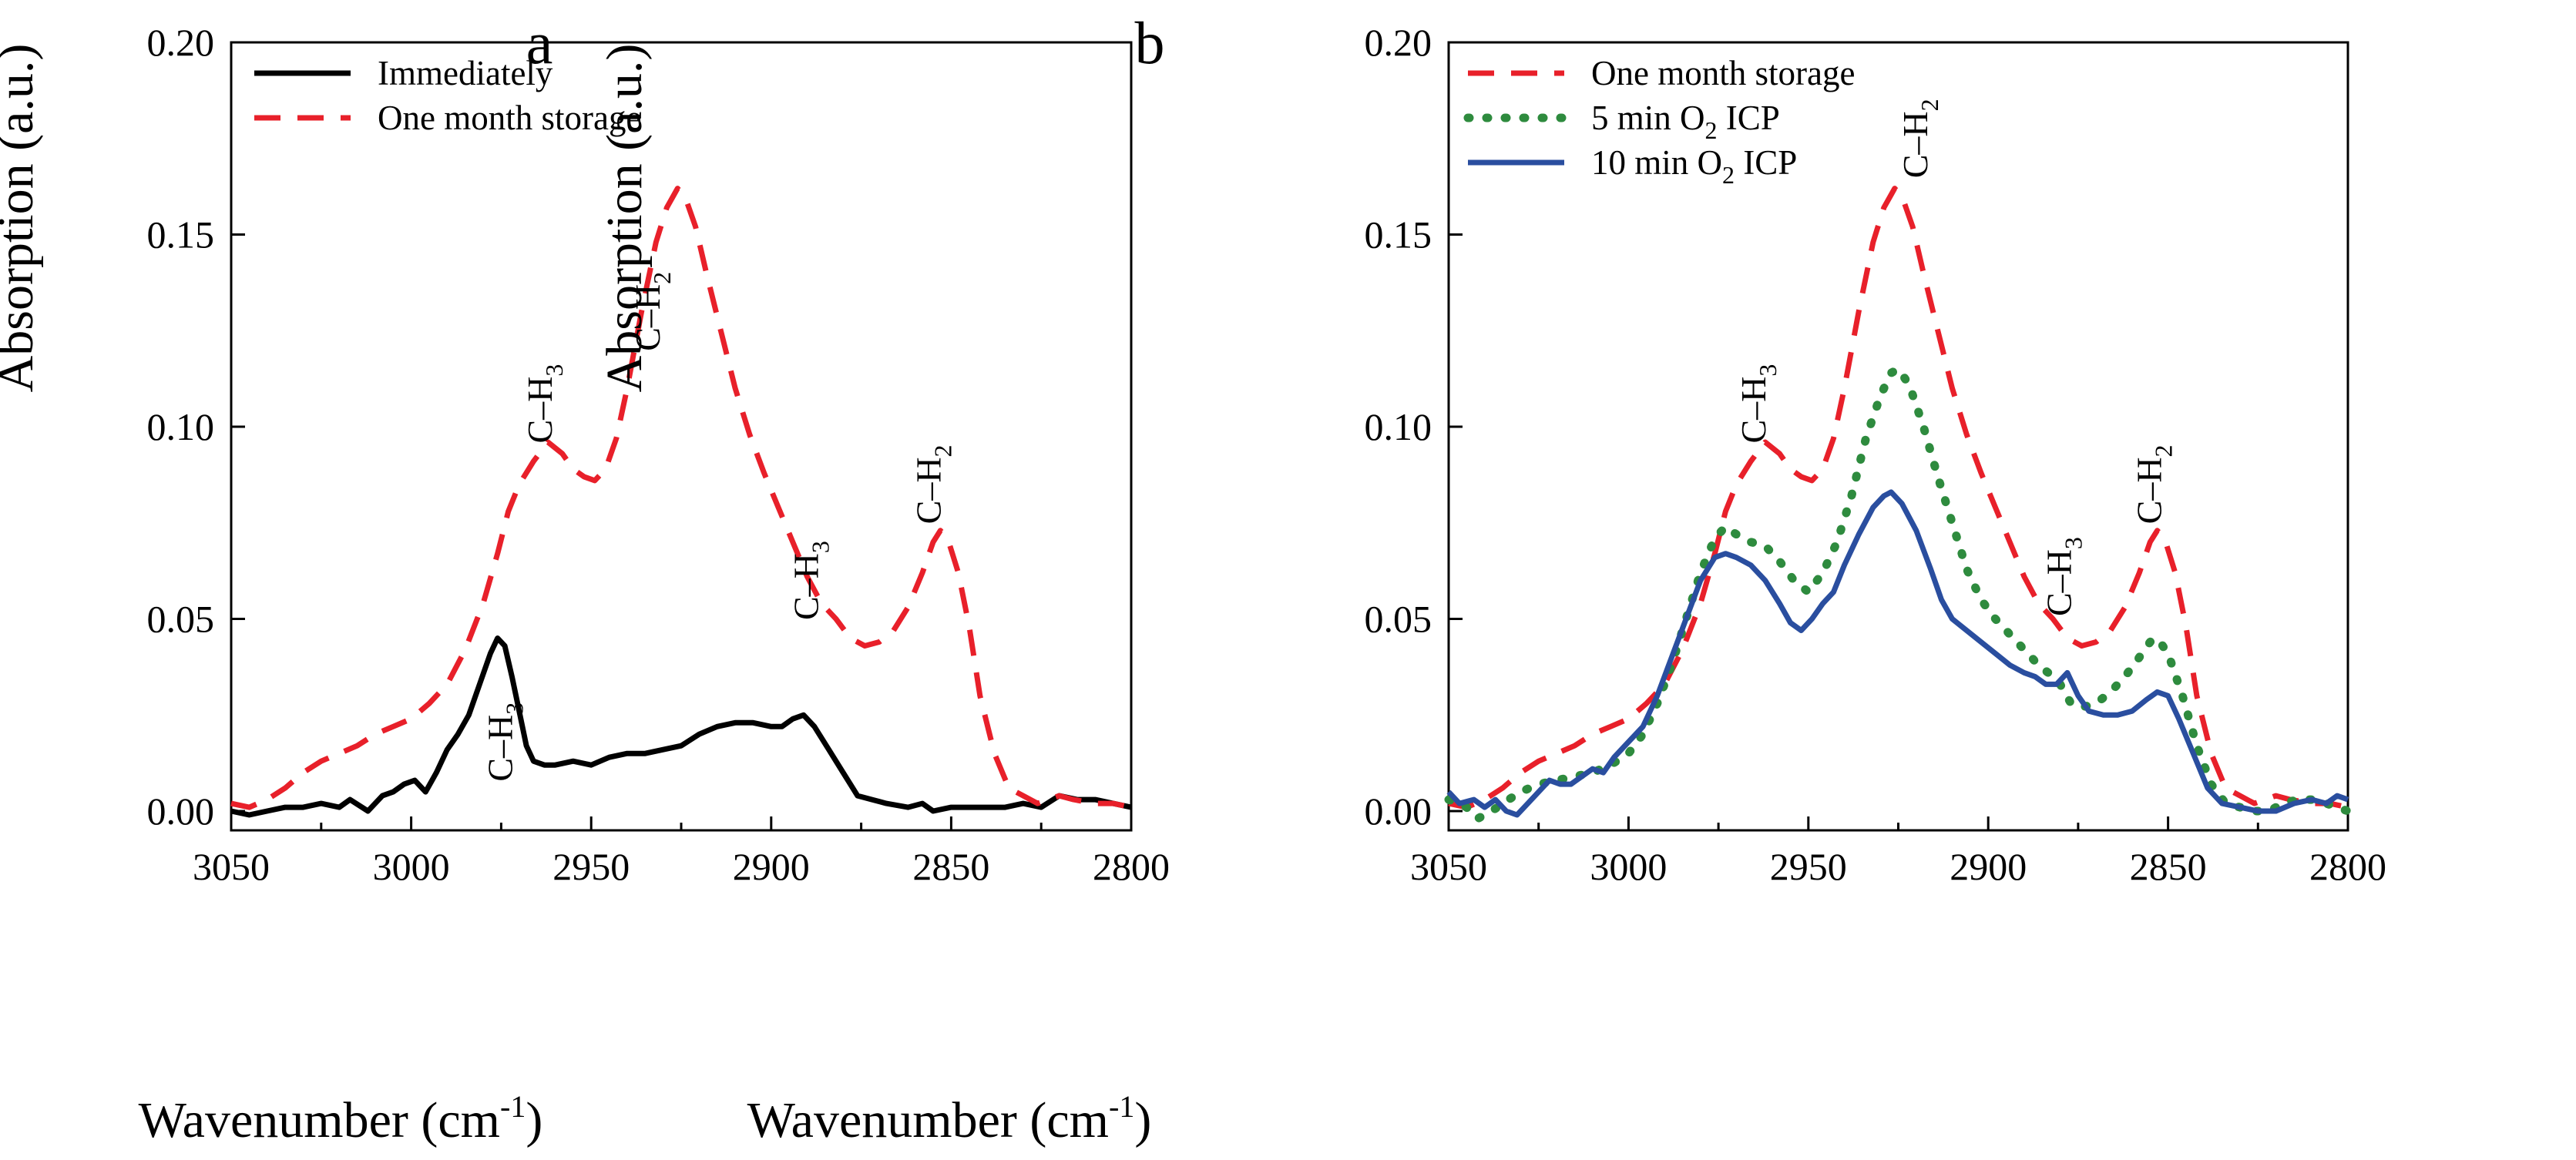 The width and height of the screenshot is (2576, 1160). I want to click on panel-a-x-label: Wavenumber (cm-1), so click(341, 1118).